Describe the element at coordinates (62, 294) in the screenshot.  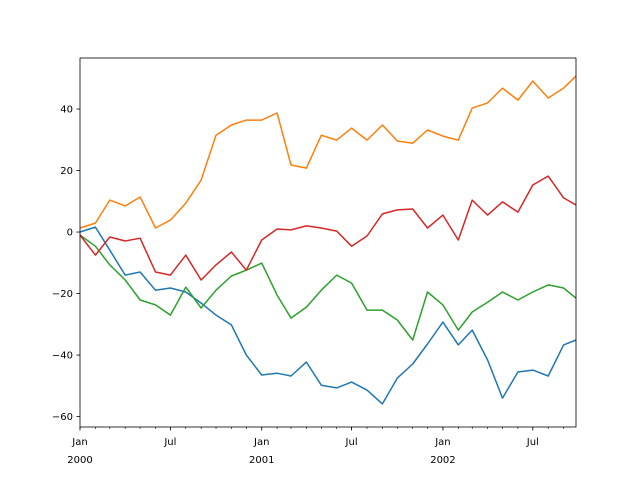
I see `y-tick-label: −20` at that location.